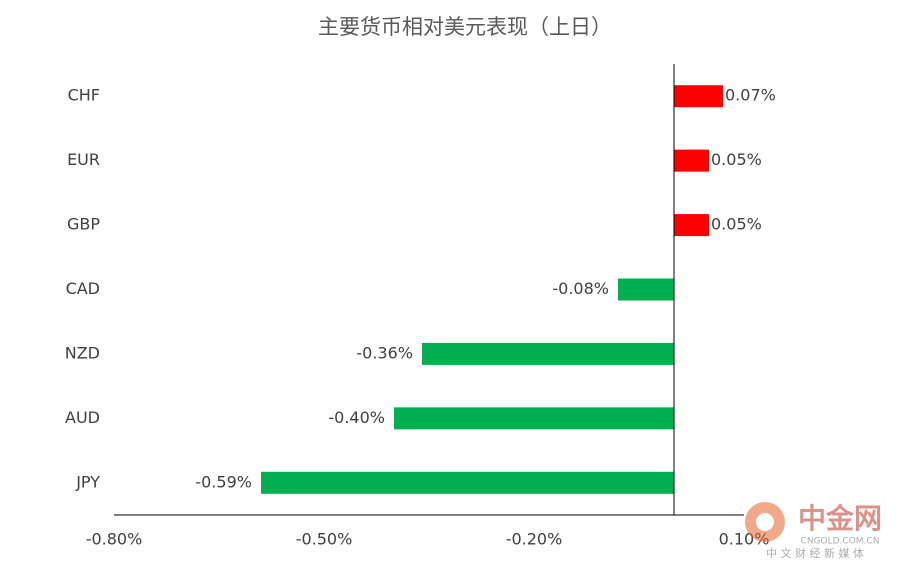 The width and height of the screenshot is (900, 572). I want to click on watermark: 中金网 CNGOLD.COM.CN 中 文 财 经 新 媒 体, so click(813, 531).